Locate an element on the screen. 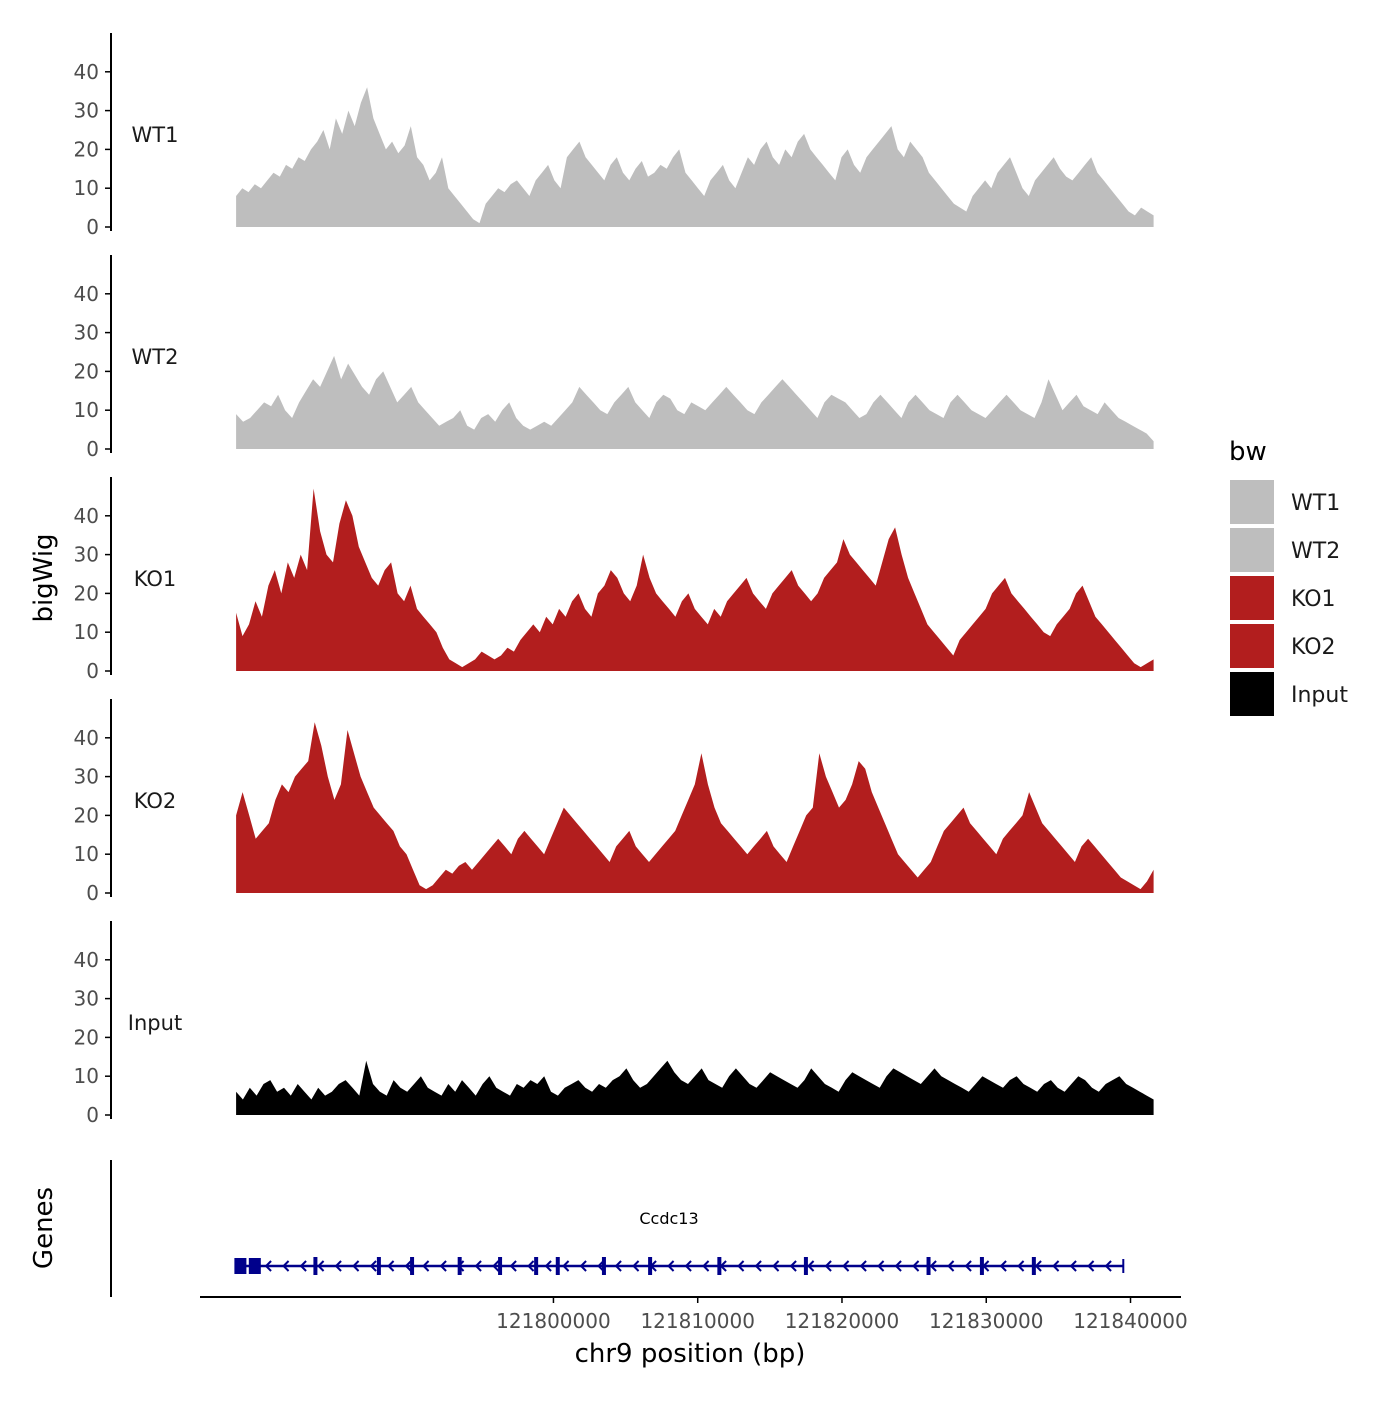 The image size is (1400, 1405). x-tick-label: 121800000 is located at coordinates (553, 1321).